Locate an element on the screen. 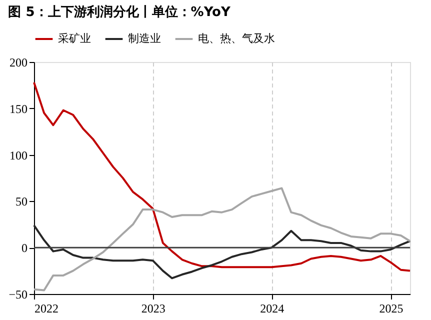 This screenshot has height=320, width=431. x-tick-label: 2025 is located at coordinates (391, 309).